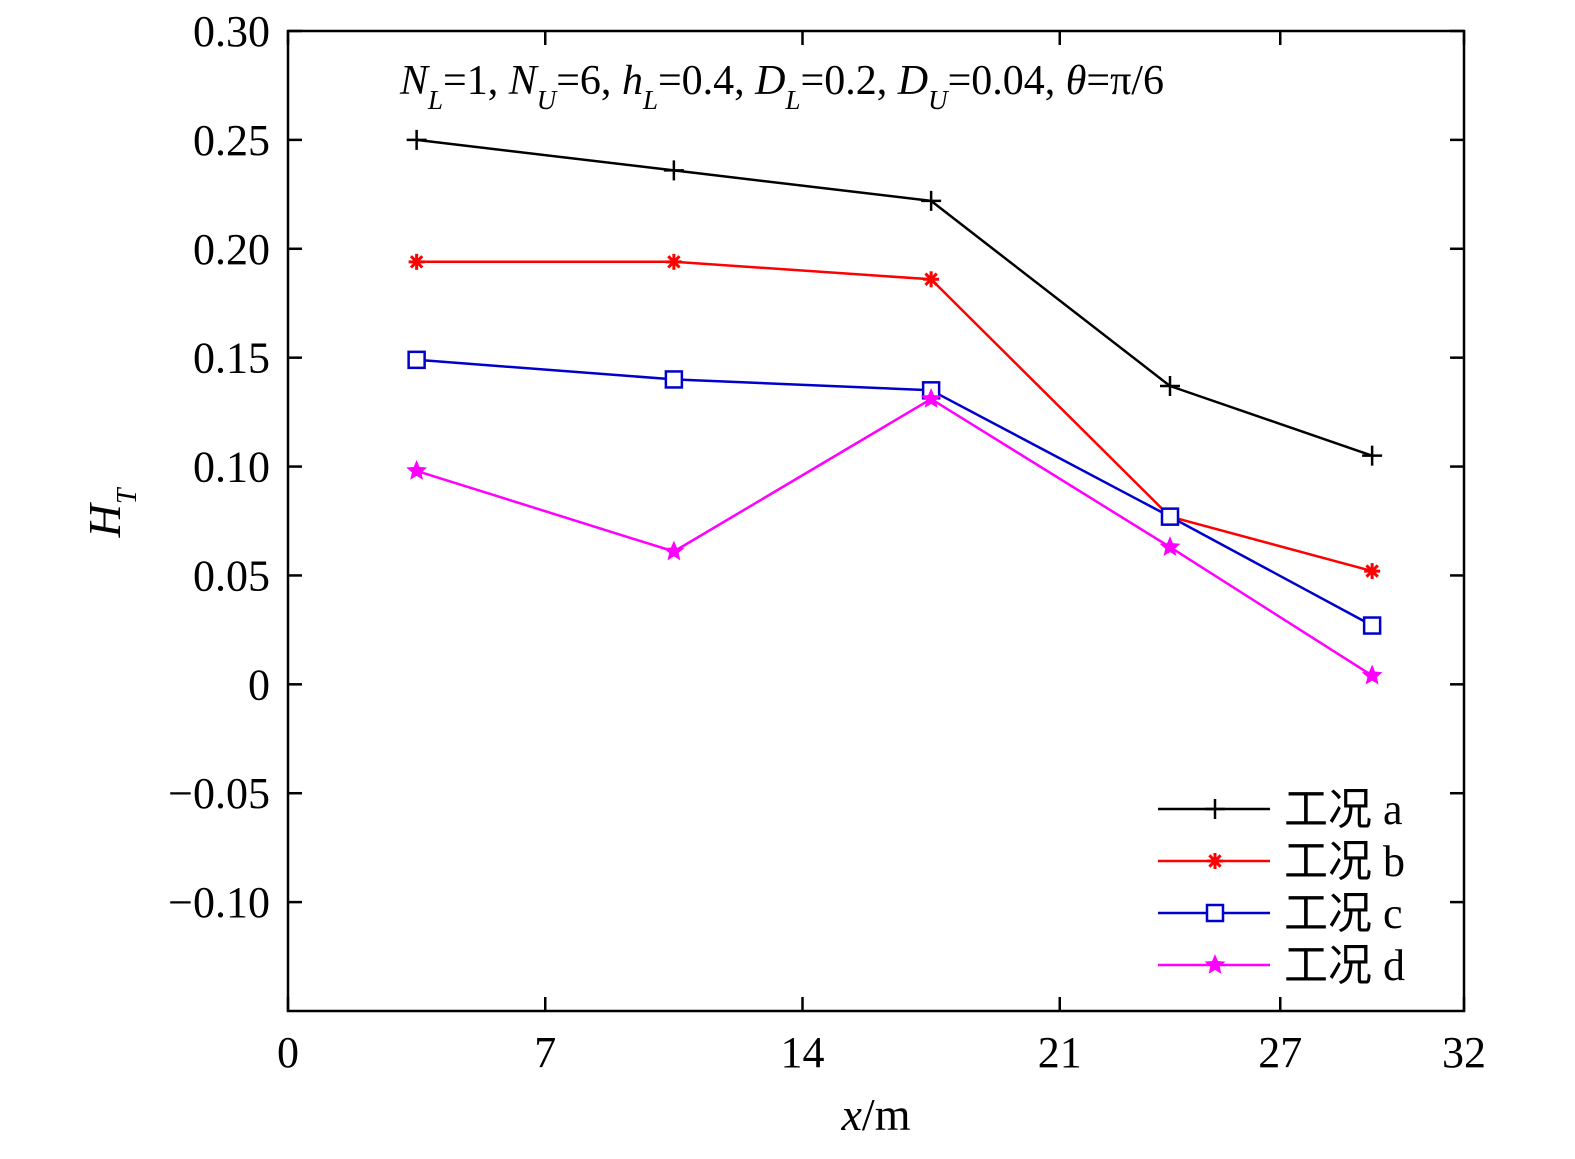  Describe the element at coordinates (476, 81) in the screenshot. I see `annotation-part: =1,` at that location.